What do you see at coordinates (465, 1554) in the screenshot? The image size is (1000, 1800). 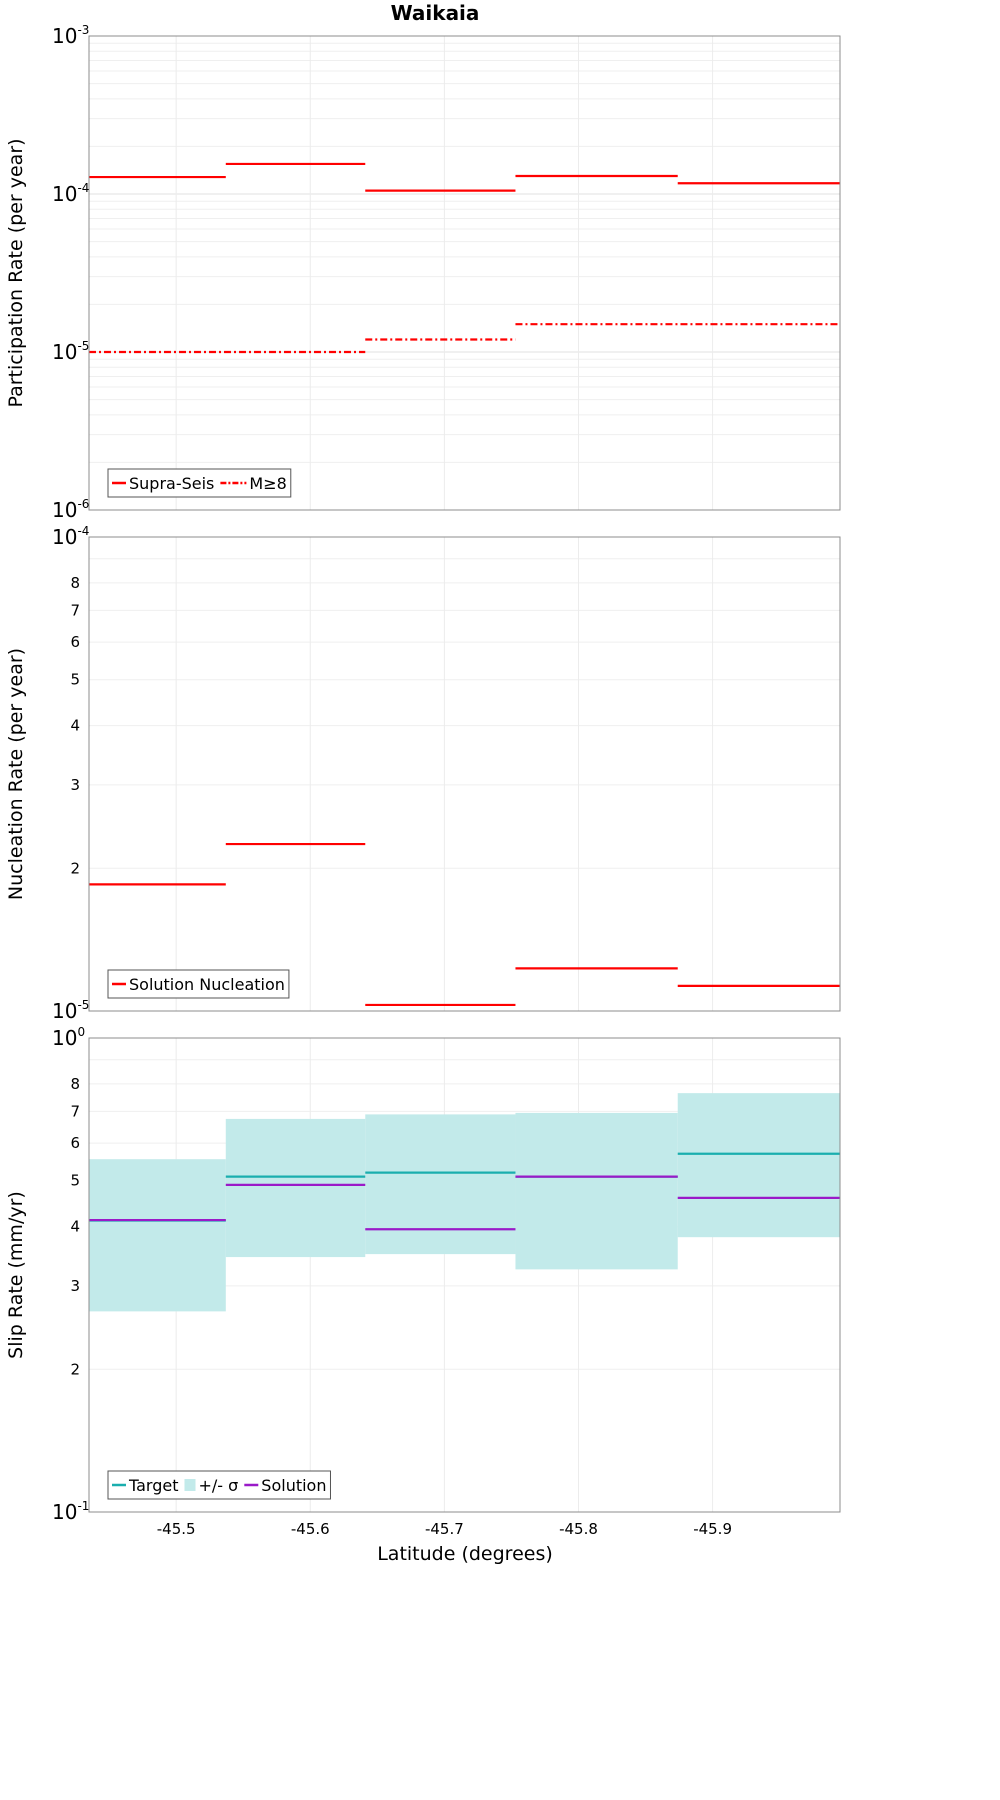 I see `x-axis-label: Latitude (degrees)` at bounding box center [465, 1554].